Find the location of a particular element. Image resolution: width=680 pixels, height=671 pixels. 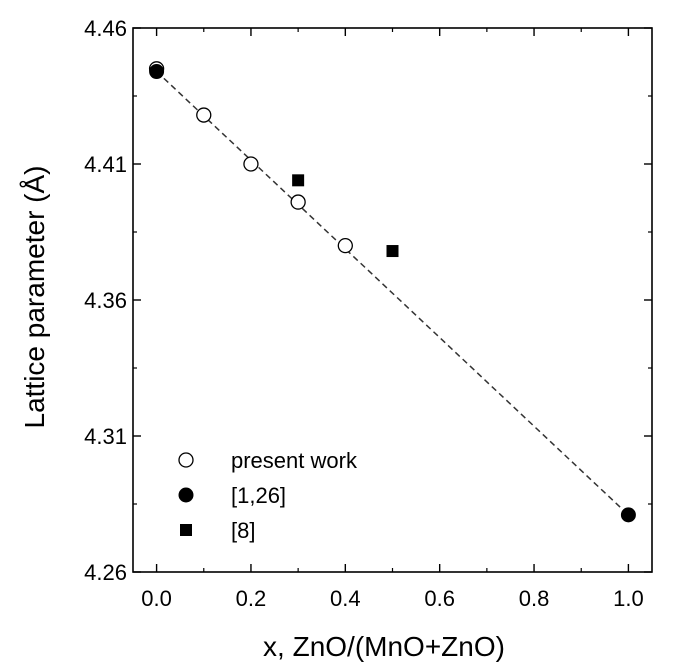

legend: present work [1,26] [8] is located at coordinates (268, 495).